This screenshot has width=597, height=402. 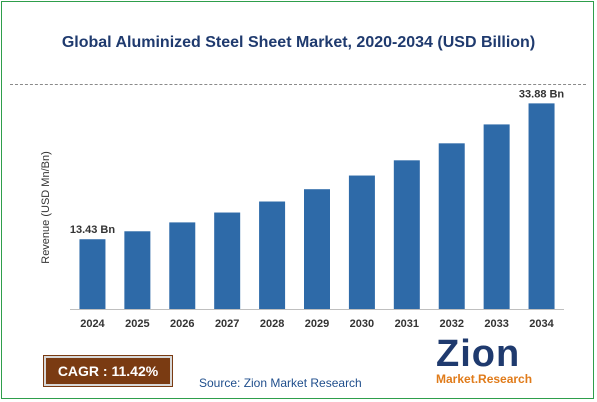 I want to click on bar-2024, so click(x=92, y=274).